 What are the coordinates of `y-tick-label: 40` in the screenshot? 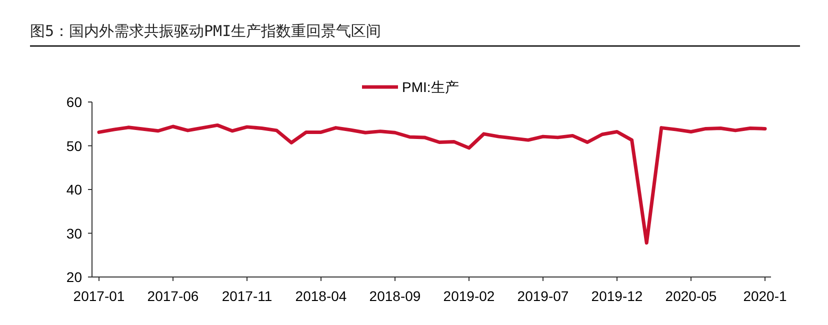 It's located at (74, 190).